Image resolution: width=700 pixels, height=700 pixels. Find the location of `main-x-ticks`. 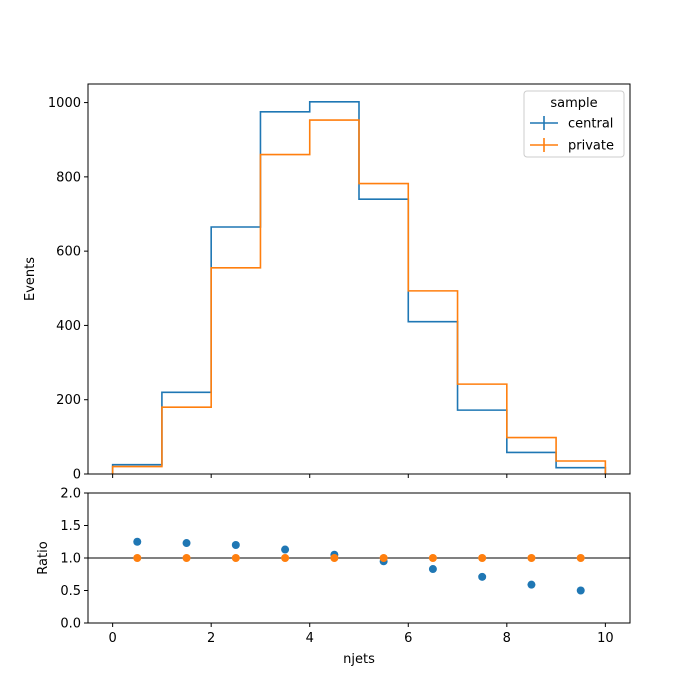

main-x-ticks is located at coordinates (359, 476).